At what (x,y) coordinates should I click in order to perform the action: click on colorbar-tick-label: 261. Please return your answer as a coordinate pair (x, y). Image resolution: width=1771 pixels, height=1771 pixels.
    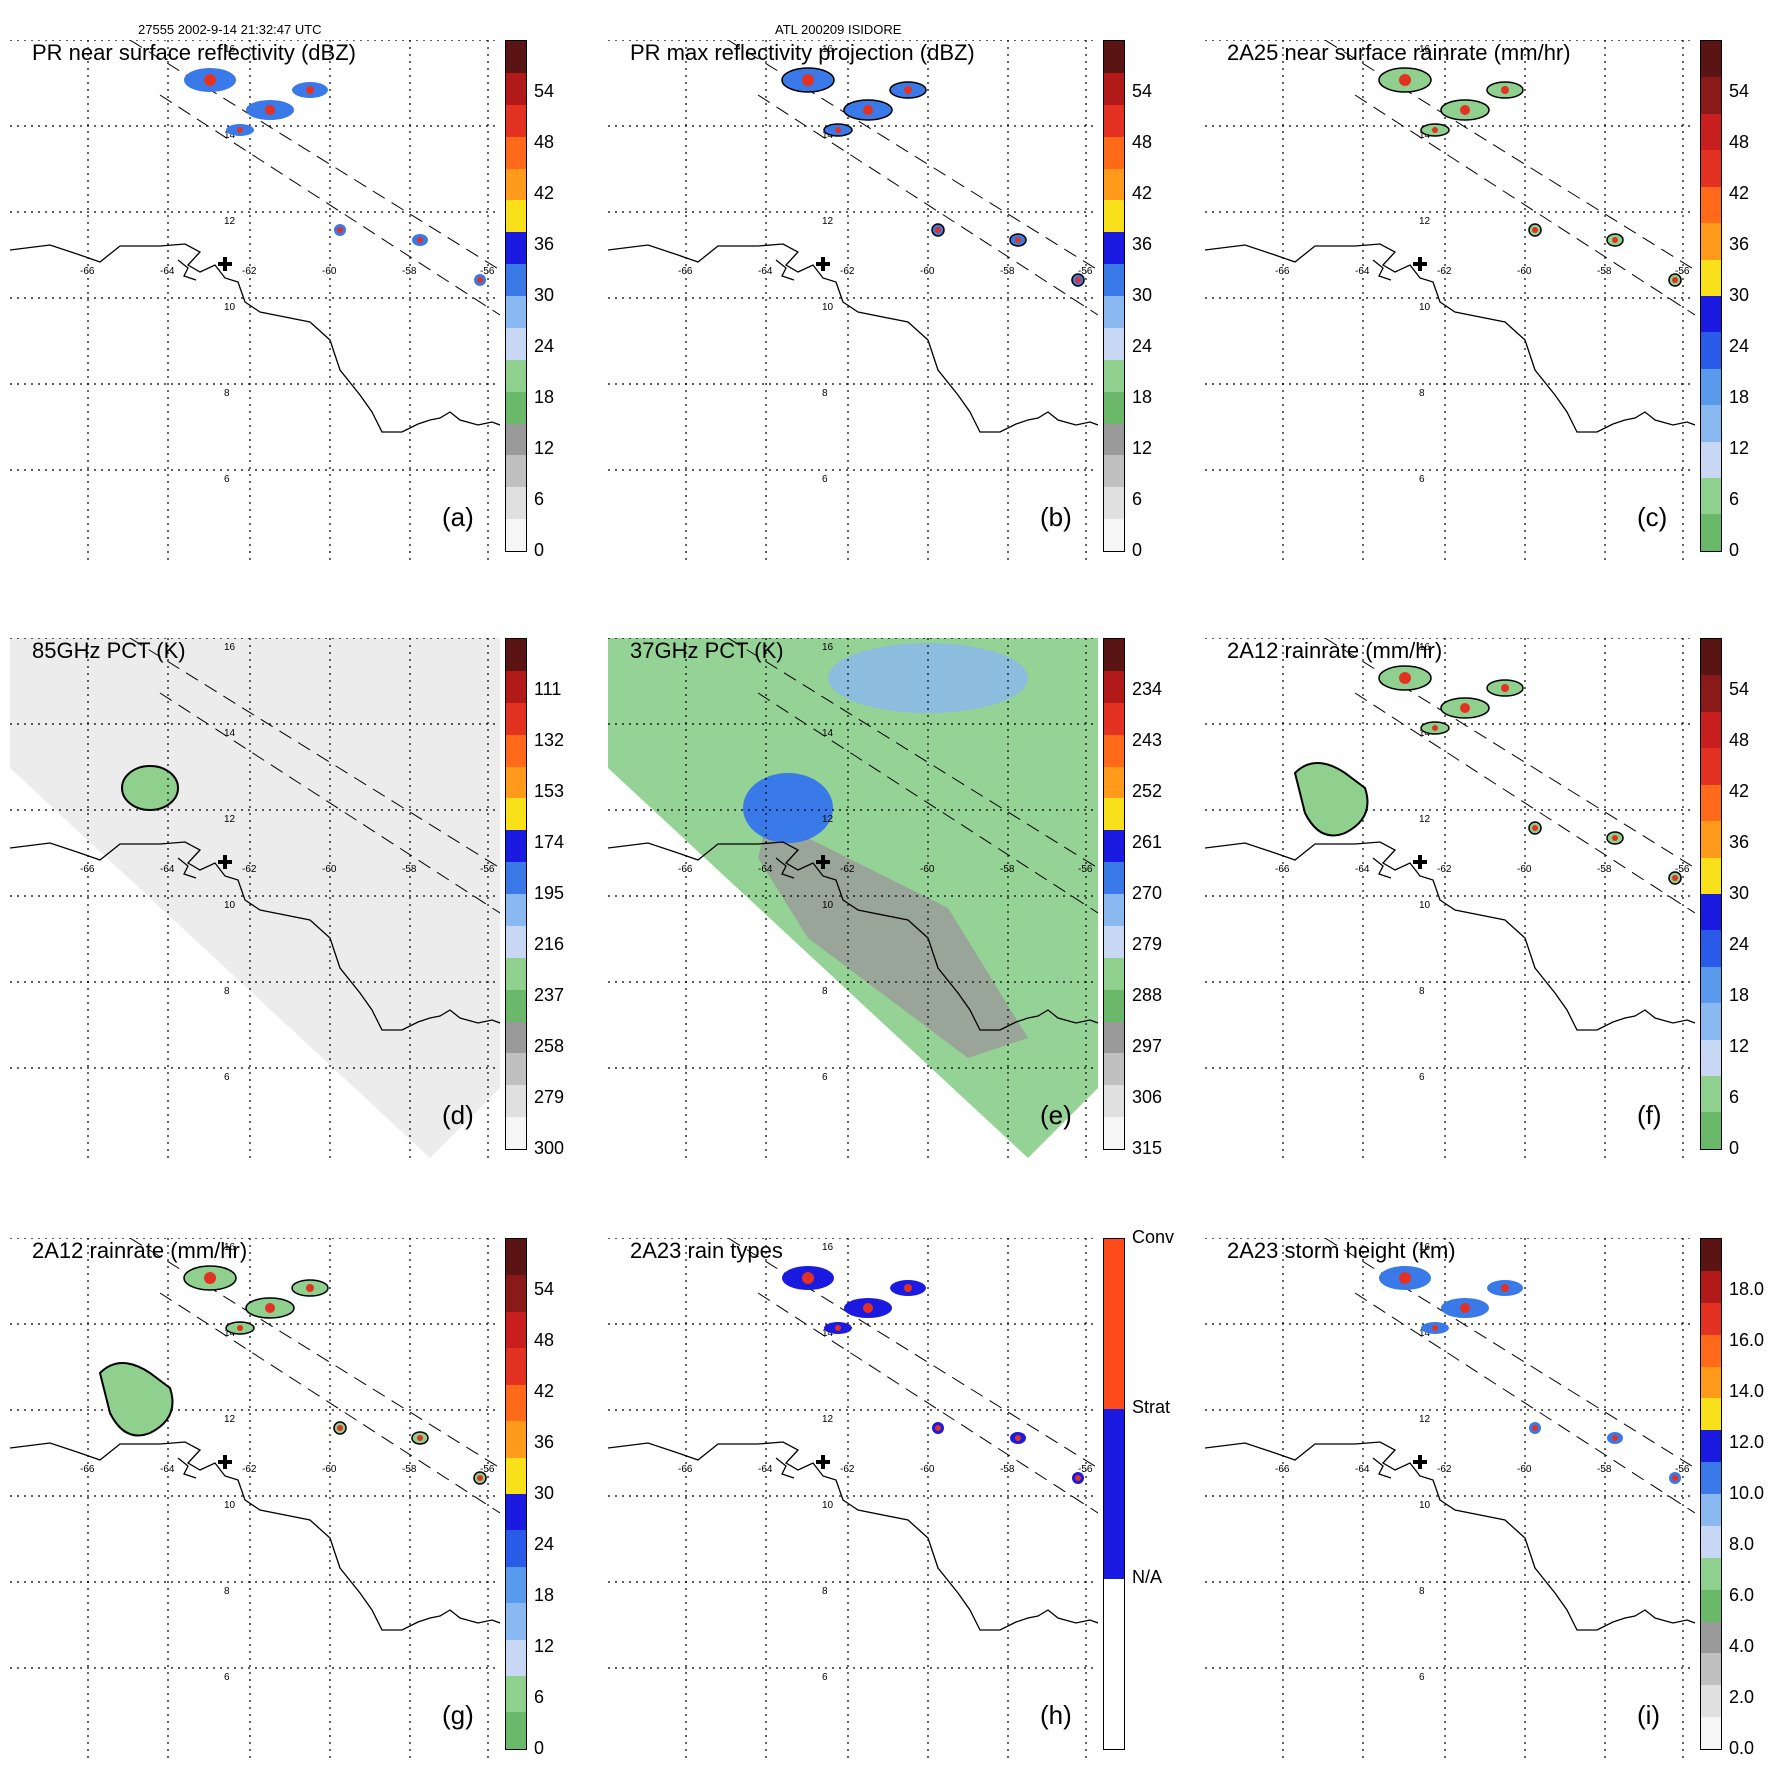
    Looking at the image, I should click on (1147, 842).